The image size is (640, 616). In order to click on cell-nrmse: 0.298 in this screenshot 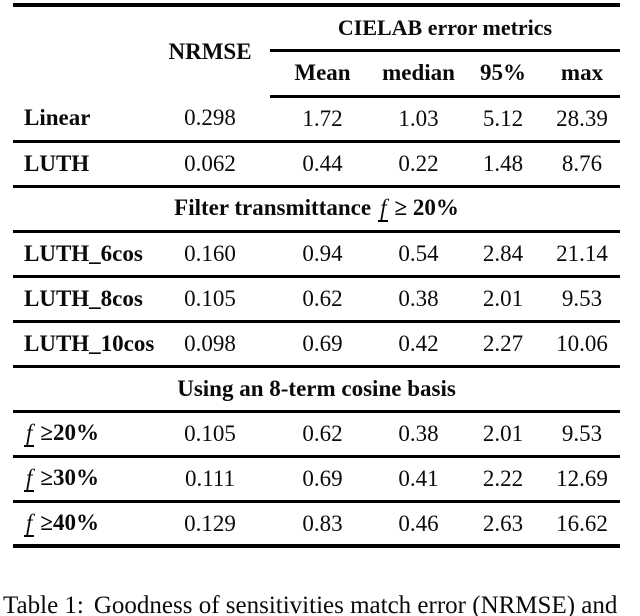, I will do `click(210, 119)`.